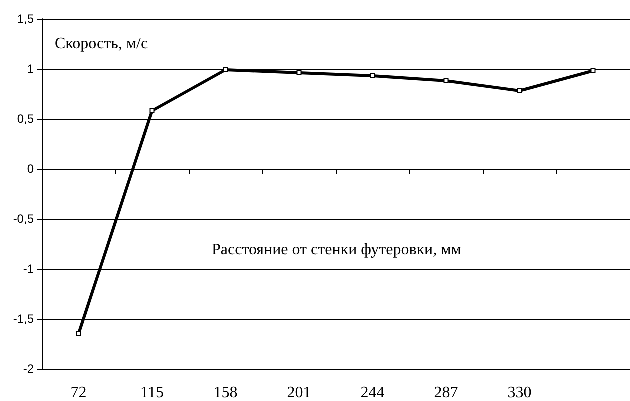  Describe the element at coordinates (337, 250) in the screenshot. I see `x-axis-title: Расстояние от стенки футеровки, мм` at that location.